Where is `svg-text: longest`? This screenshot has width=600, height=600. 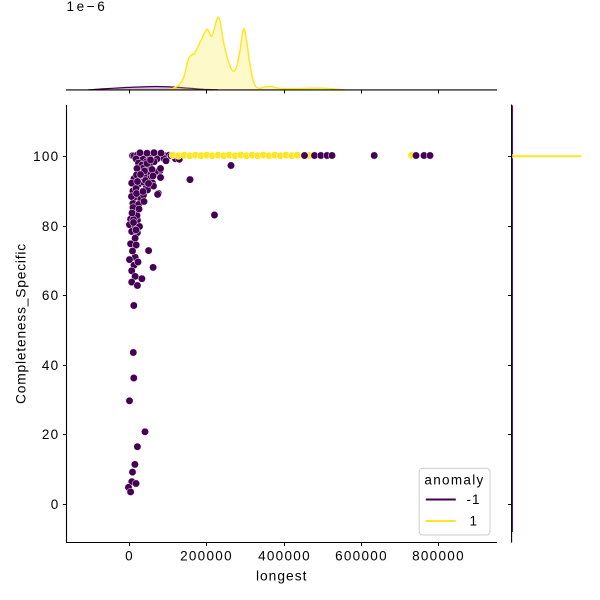 svg-text: longest is located at coordinates (282, 576).